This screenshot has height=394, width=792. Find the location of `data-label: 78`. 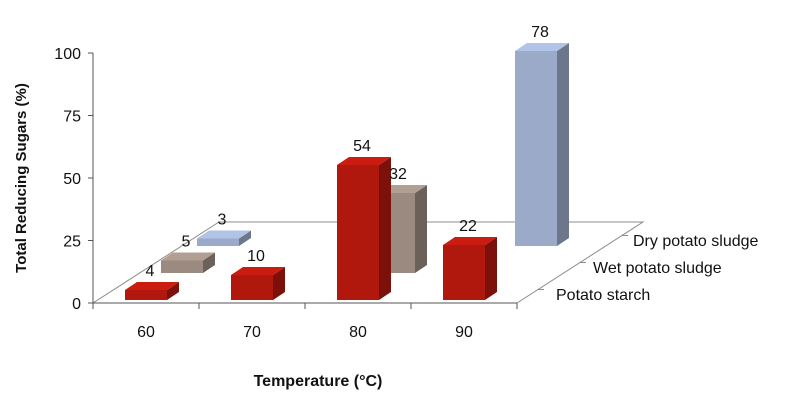

data-label: 78 is located at coordinates (540, 32).